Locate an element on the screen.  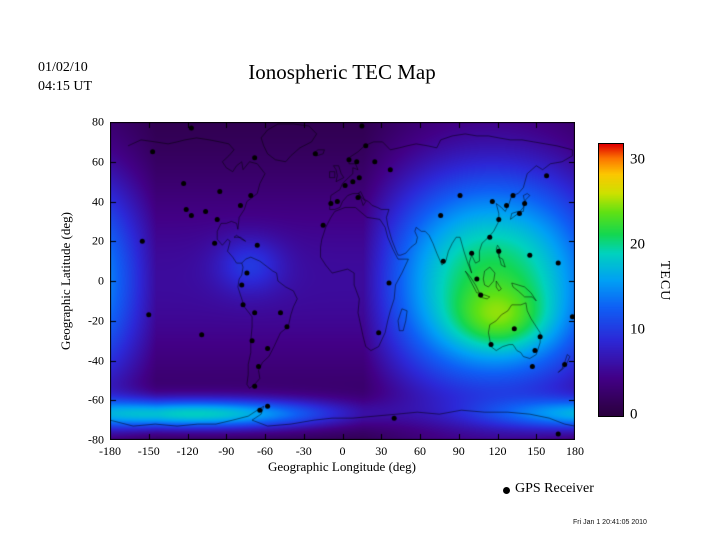
x-tick-label: 90 is located at coordinates (458, 451).